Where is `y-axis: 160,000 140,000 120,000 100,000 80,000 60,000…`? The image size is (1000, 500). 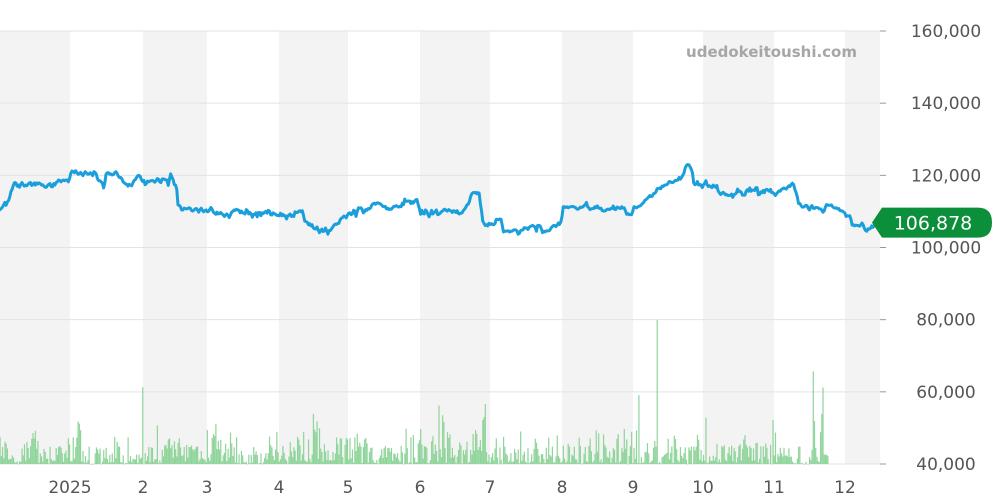
y-axis: 160,000 140,000 120,000 100,000 80,000 60,000… is located at coordinates (930, 248).